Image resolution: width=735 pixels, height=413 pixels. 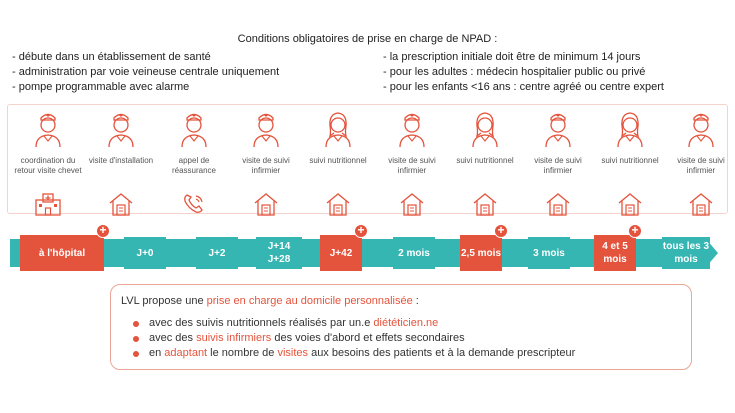 What do you see at coordinates (145, 253) in the screenshot?
I see `timeline-step: J+0` at bounding box center [145, 253].